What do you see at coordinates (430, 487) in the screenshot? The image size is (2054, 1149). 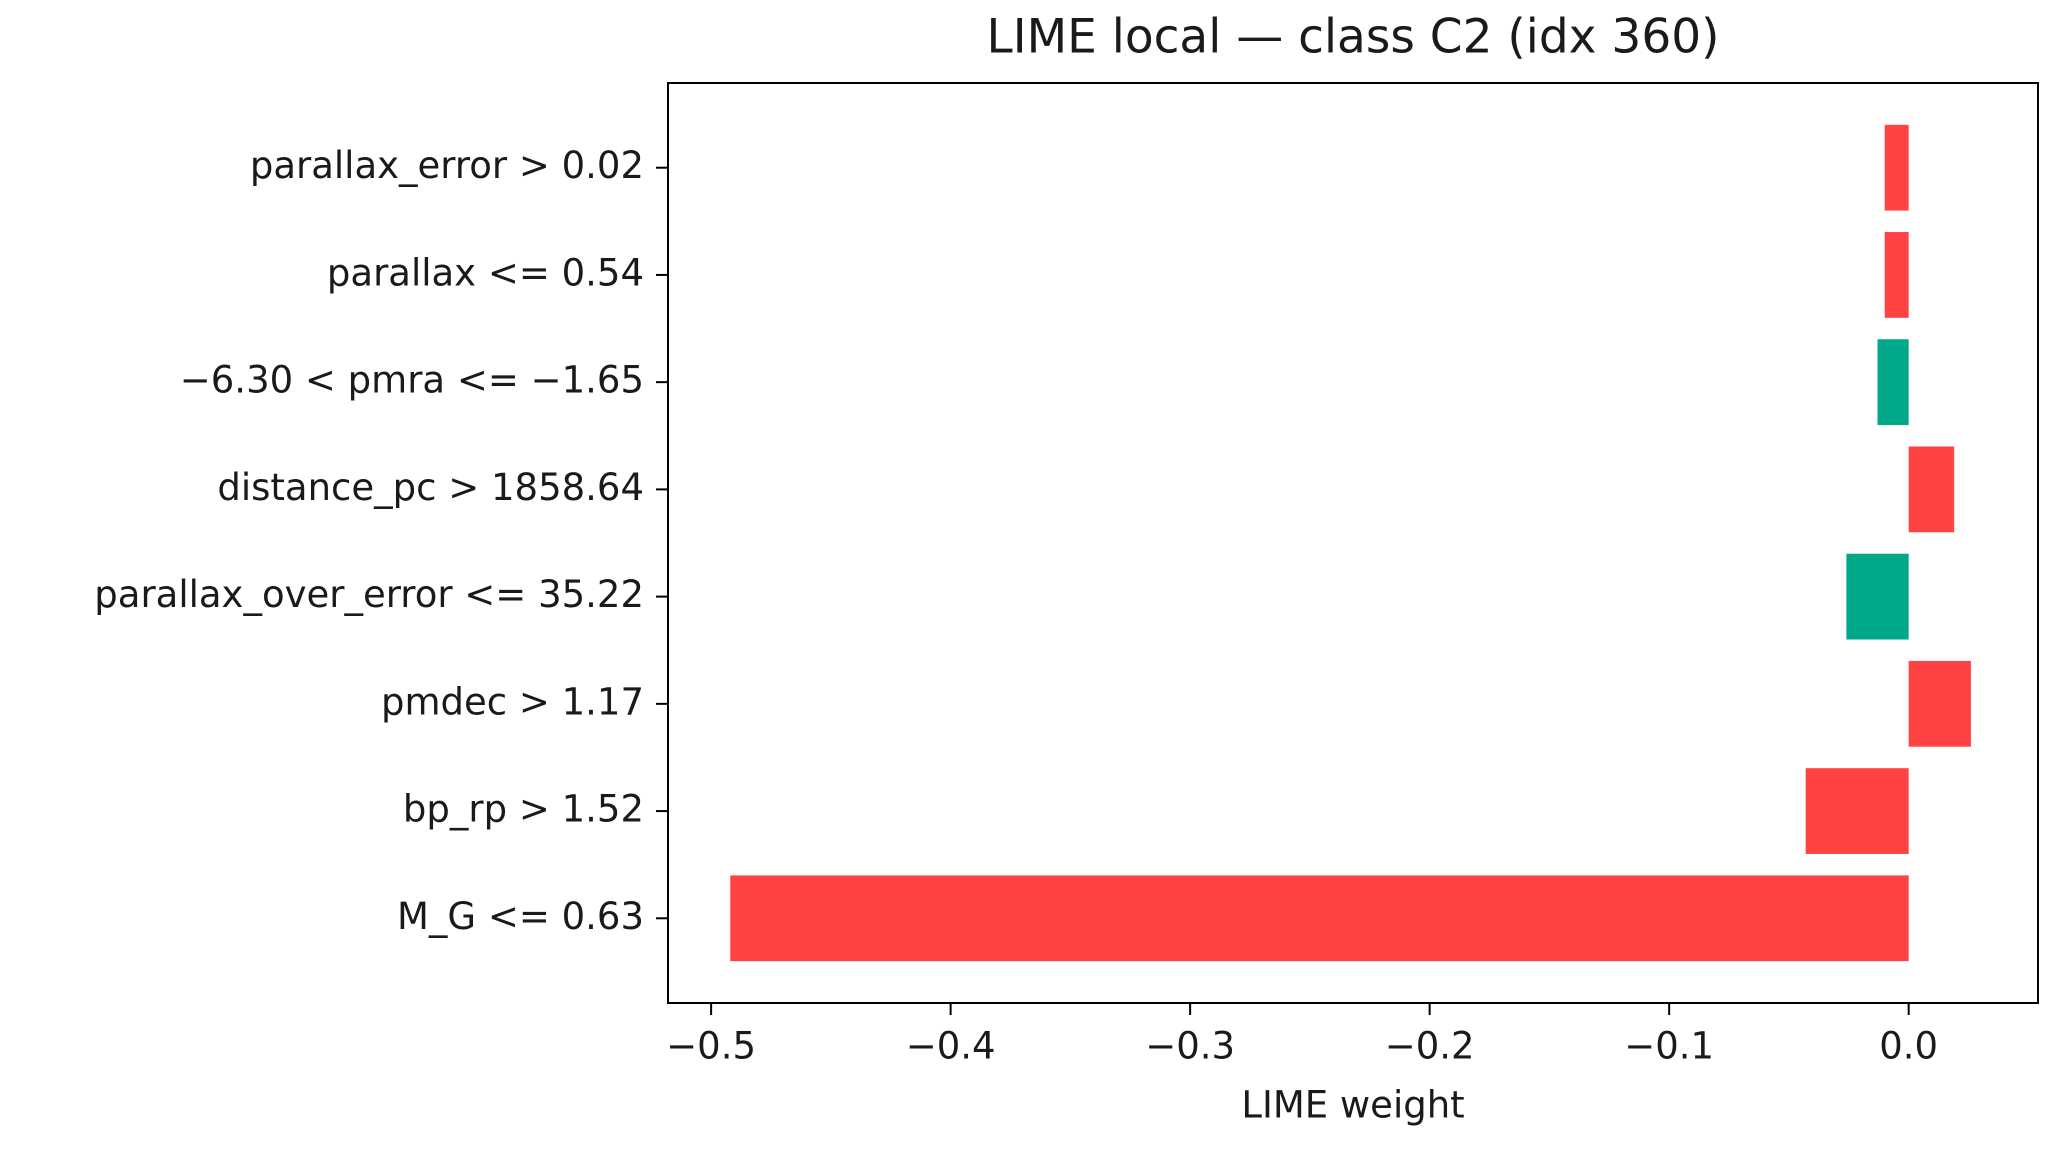 I see `y-tick-label: distance_pc > 1858.64` at bounding box center [430, 487].